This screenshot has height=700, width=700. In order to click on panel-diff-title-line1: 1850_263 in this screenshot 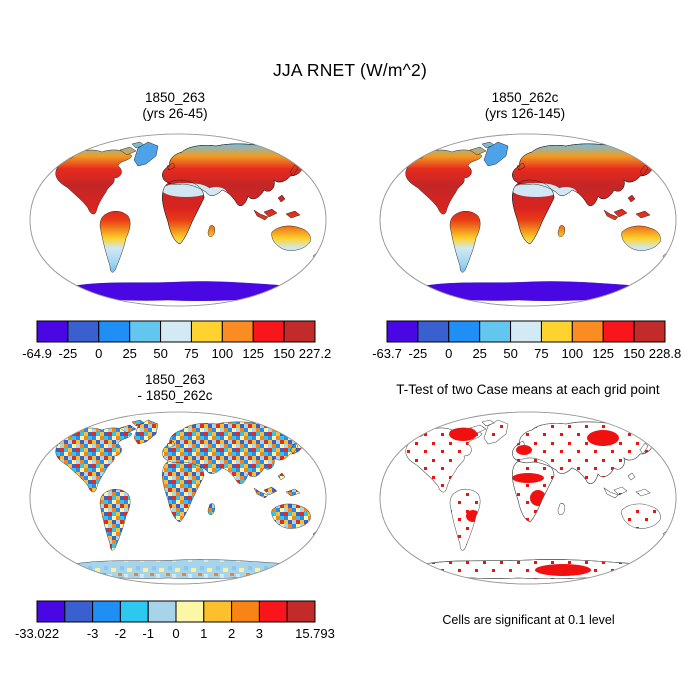, I will do `click(175, 379)`.